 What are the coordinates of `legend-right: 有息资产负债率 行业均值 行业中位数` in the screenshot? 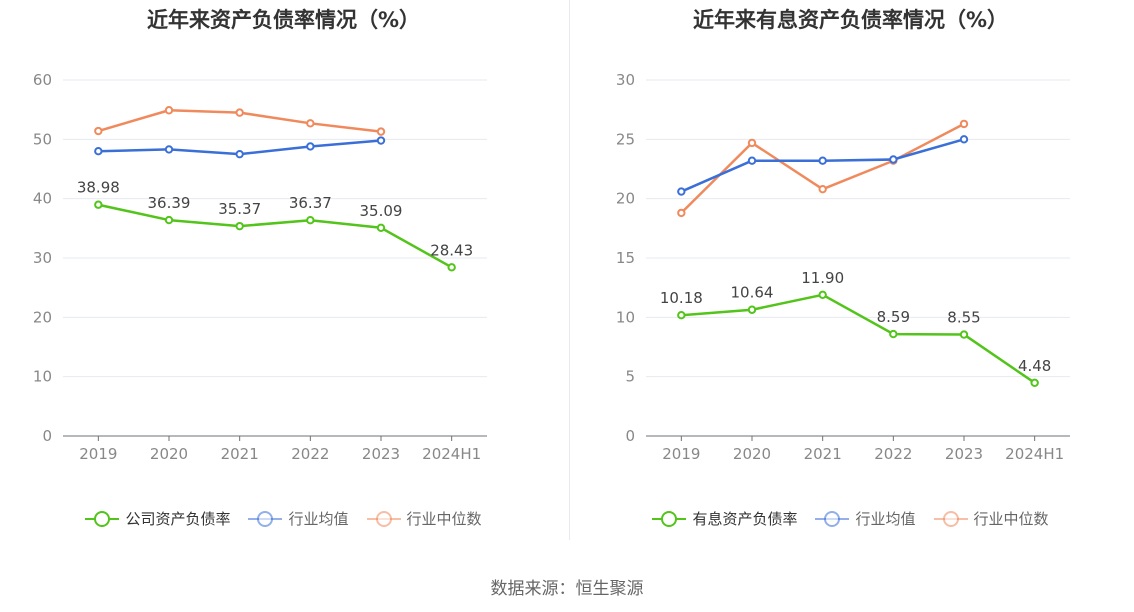 It's located at (850, 518).